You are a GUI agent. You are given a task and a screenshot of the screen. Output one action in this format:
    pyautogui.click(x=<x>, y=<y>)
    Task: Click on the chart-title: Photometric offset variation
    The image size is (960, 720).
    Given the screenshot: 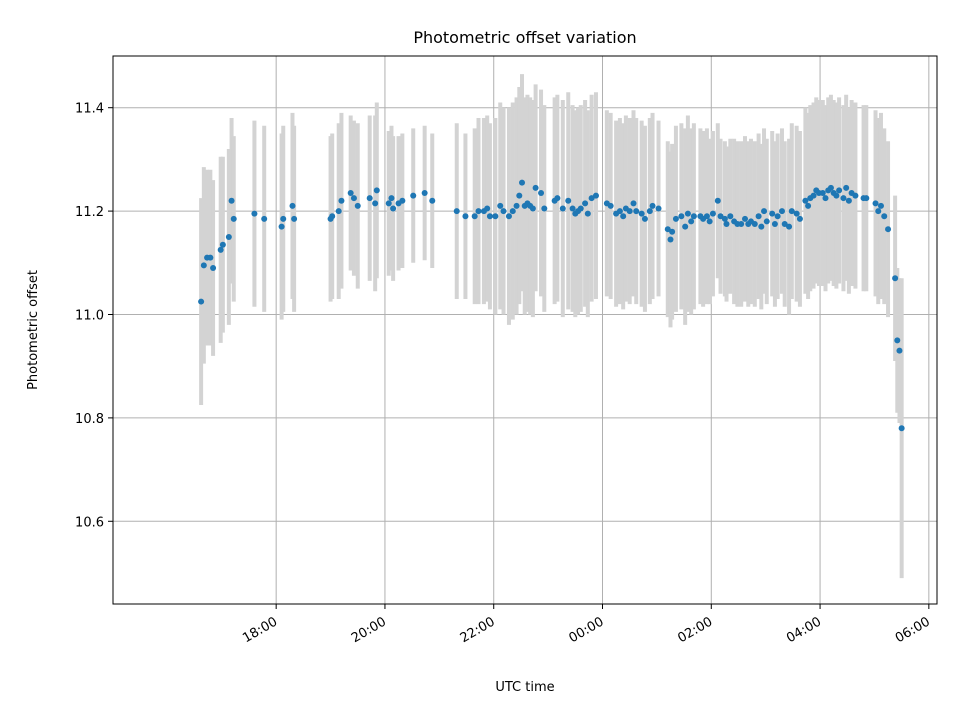 What is the action you would take?
    pyautogui.click(x=524, y=37)
    